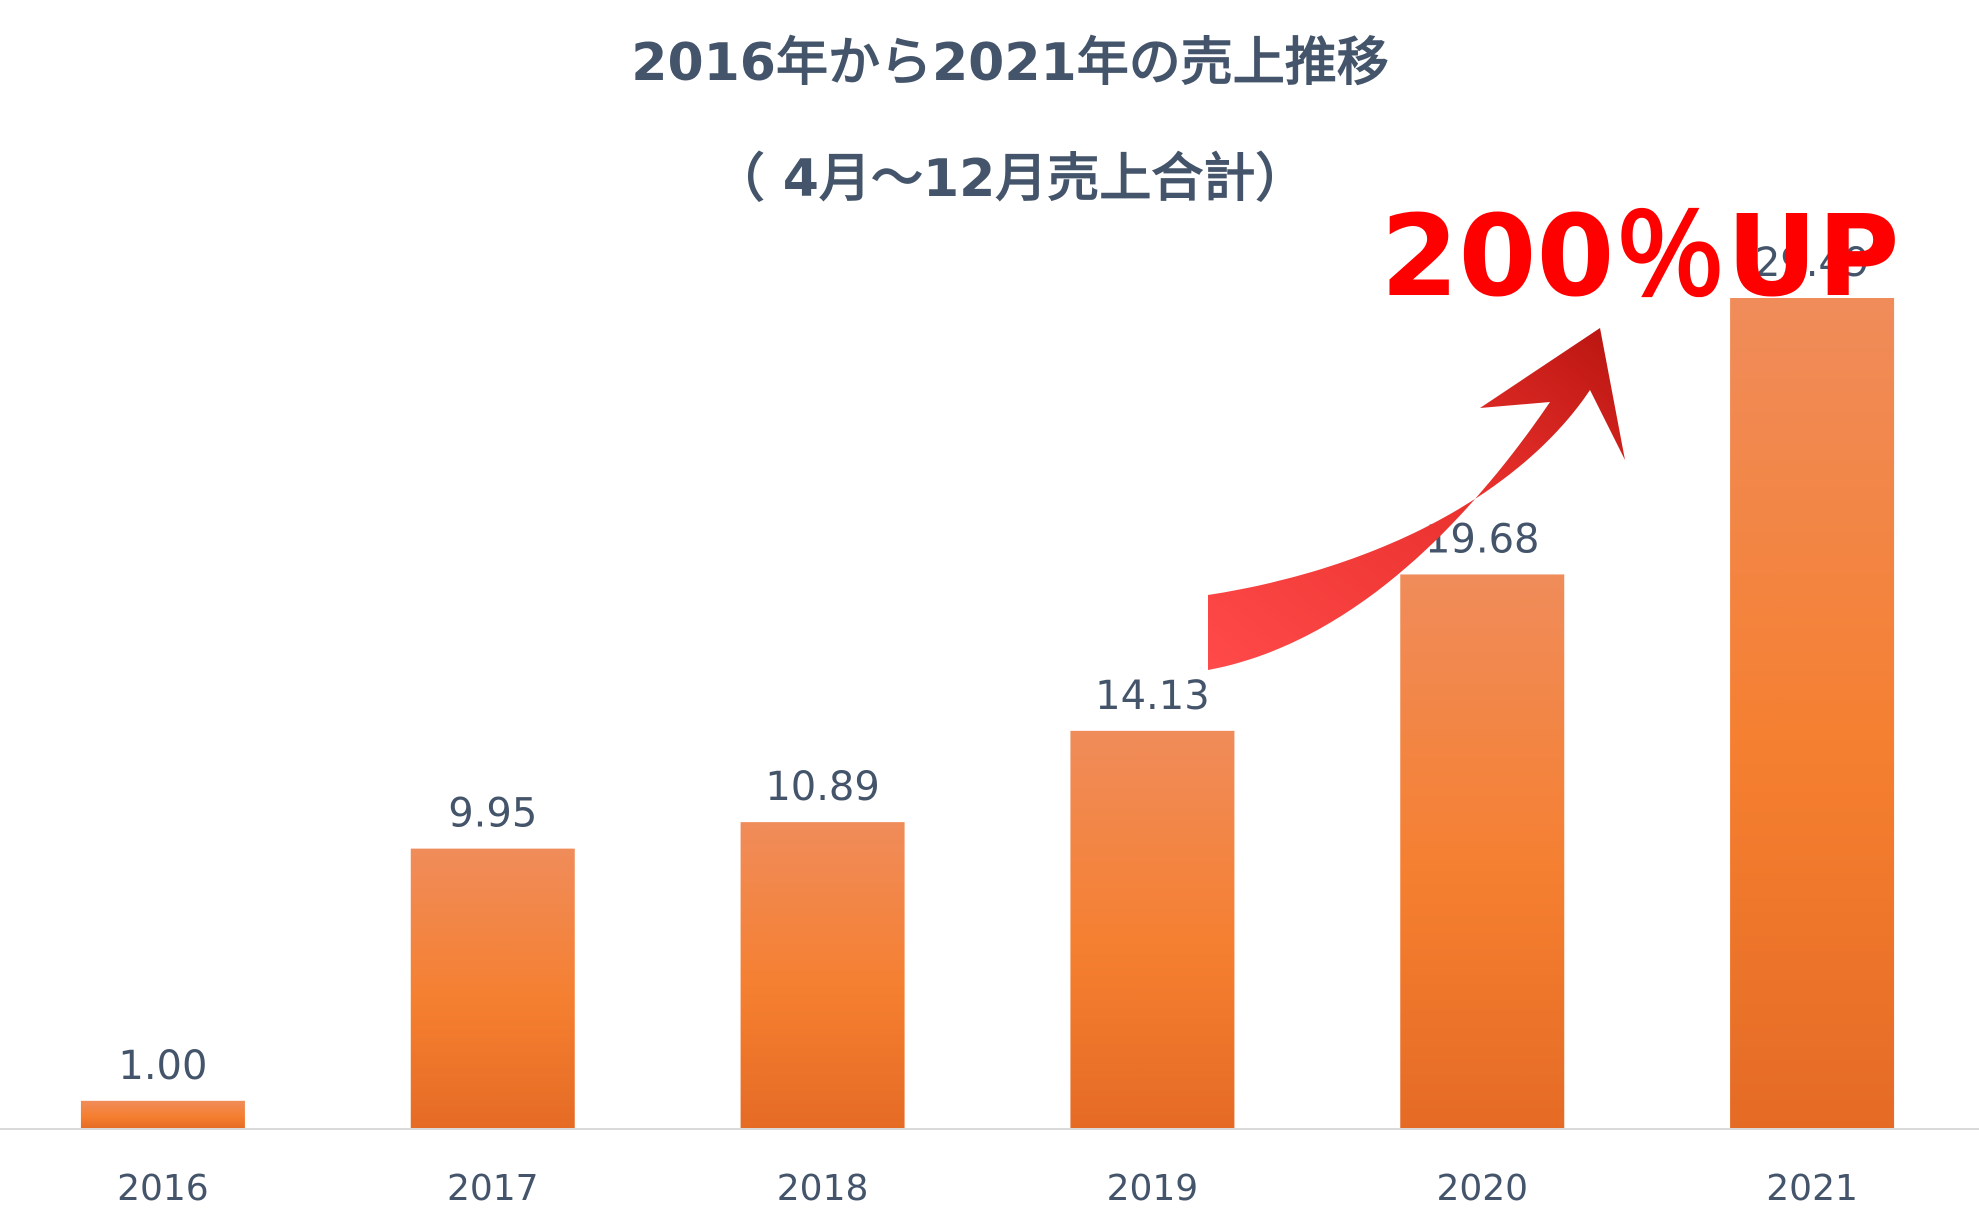 Image resolution: width=1979 pixels, height=1218 pixels. I want to click on bar-2021, so click(1812, 713).